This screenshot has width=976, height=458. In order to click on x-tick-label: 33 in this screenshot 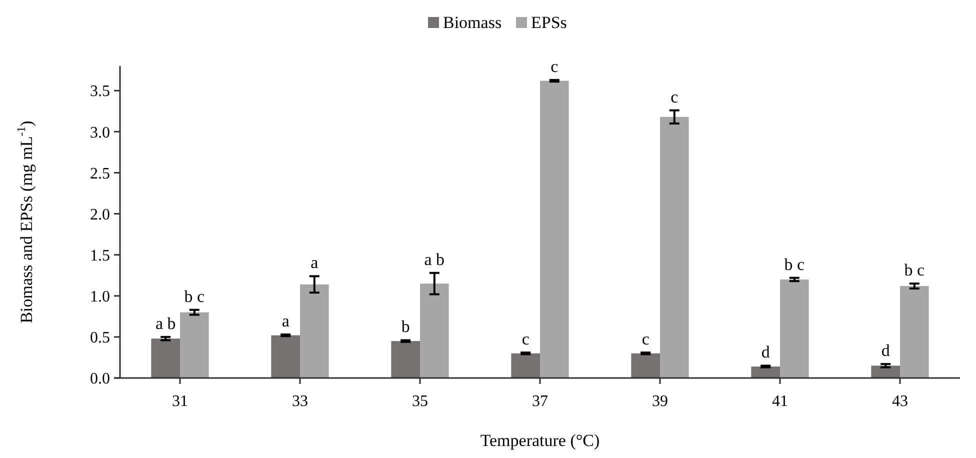, I will do `click(300, 401)`.